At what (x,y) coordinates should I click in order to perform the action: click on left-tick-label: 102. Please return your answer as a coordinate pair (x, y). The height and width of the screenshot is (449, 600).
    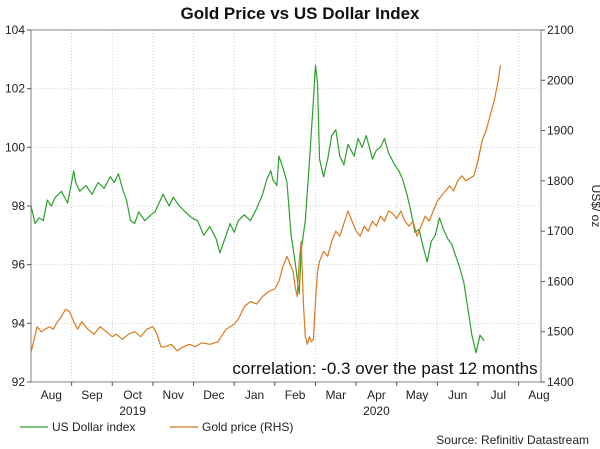
    Looking at the image, I should click on (15, 89).